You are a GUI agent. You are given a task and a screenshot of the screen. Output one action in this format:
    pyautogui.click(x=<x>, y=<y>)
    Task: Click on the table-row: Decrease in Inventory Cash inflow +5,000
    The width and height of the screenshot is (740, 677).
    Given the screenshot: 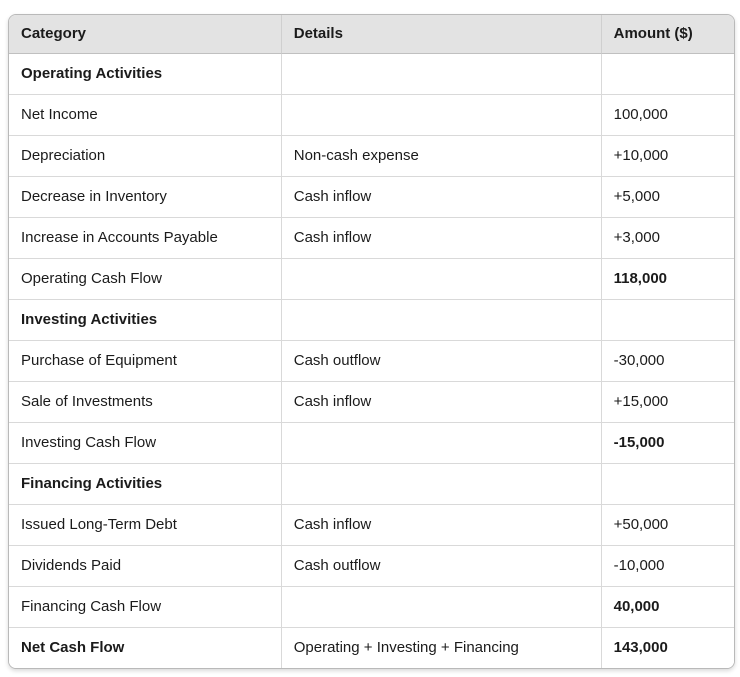 What is the action you would take?
    pyautogui.click(x=371, y=196)
    